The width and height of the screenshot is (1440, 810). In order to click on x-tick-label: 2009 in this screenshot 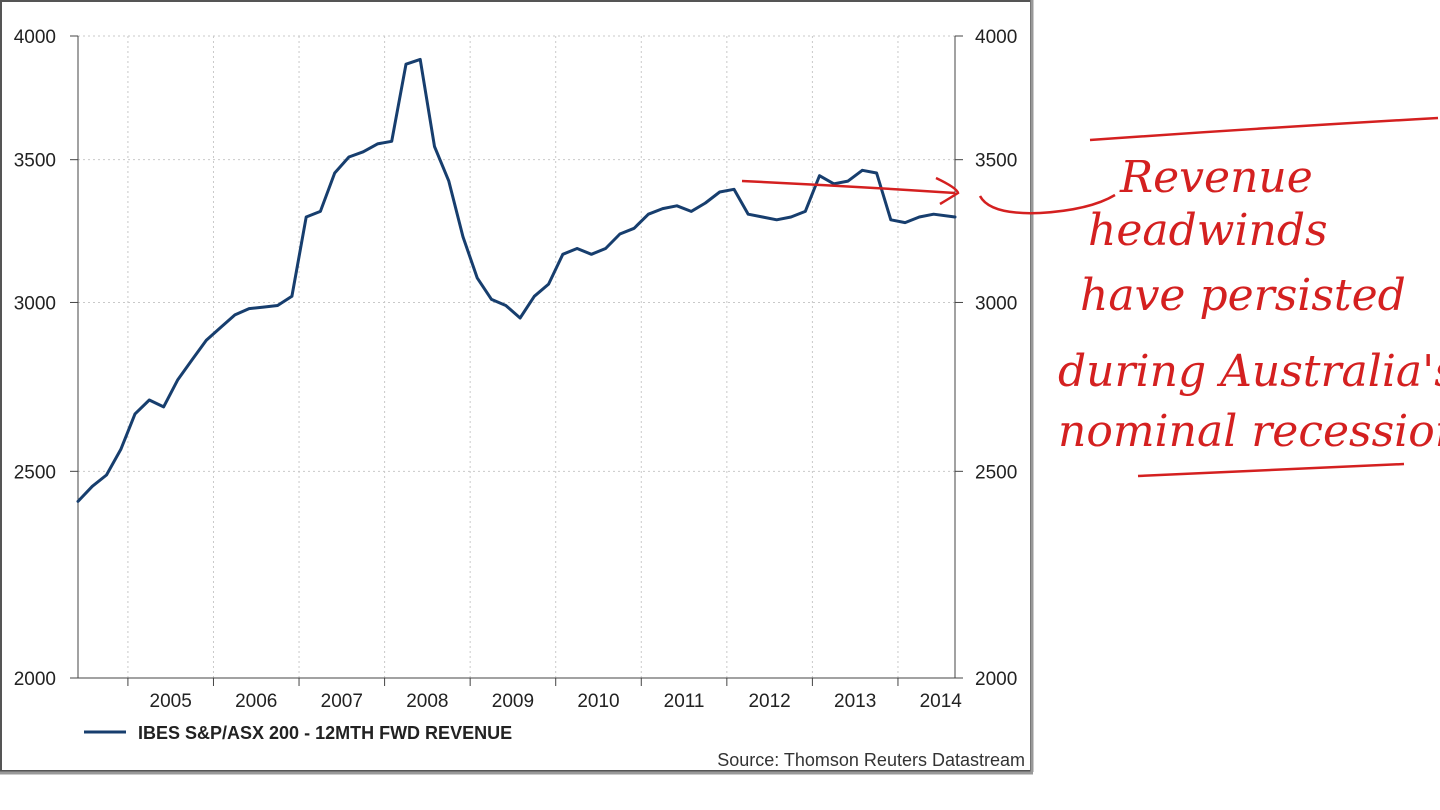, I will do `click(513, 701)`.